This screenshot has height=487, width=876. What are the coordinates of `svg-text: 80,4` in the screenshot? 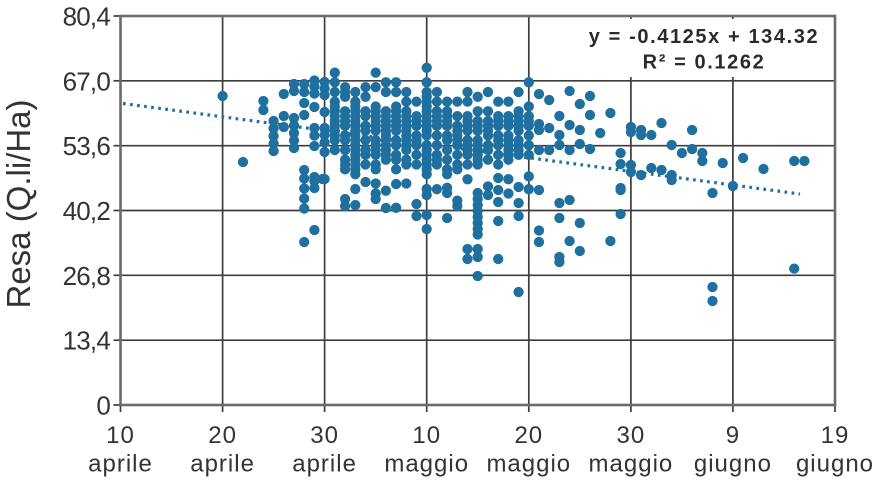 It's located at (87, 17).